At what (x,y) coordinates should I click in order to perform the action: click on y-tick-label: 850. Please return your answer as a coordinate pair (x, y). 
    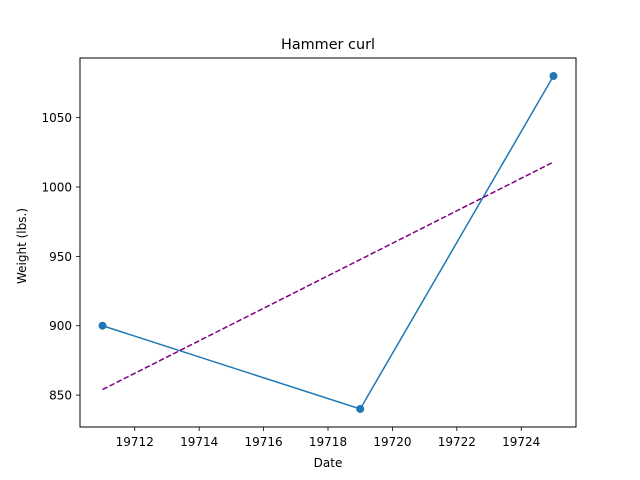
    Looking at the image, I should click on (60, 396).